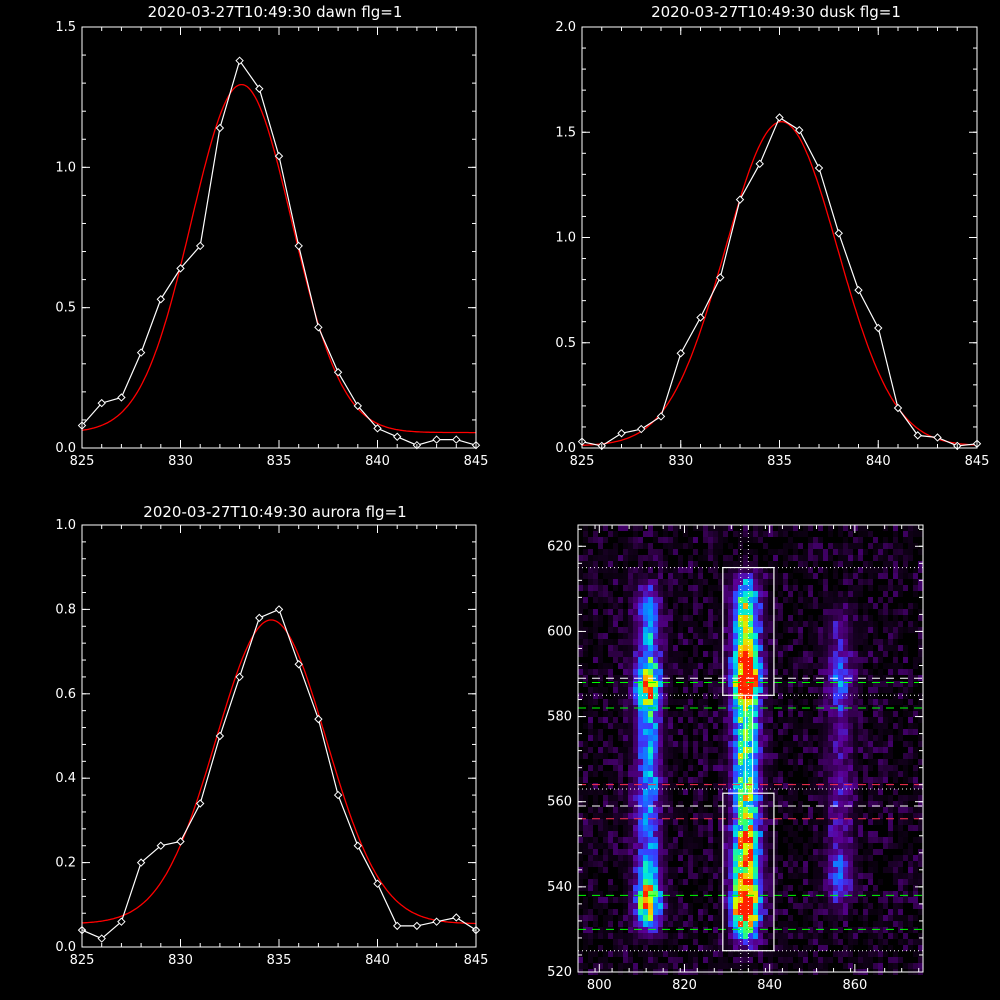 The image size is (1000, 1000). I want to click on x-tick-label: 835, so click(779, 461).